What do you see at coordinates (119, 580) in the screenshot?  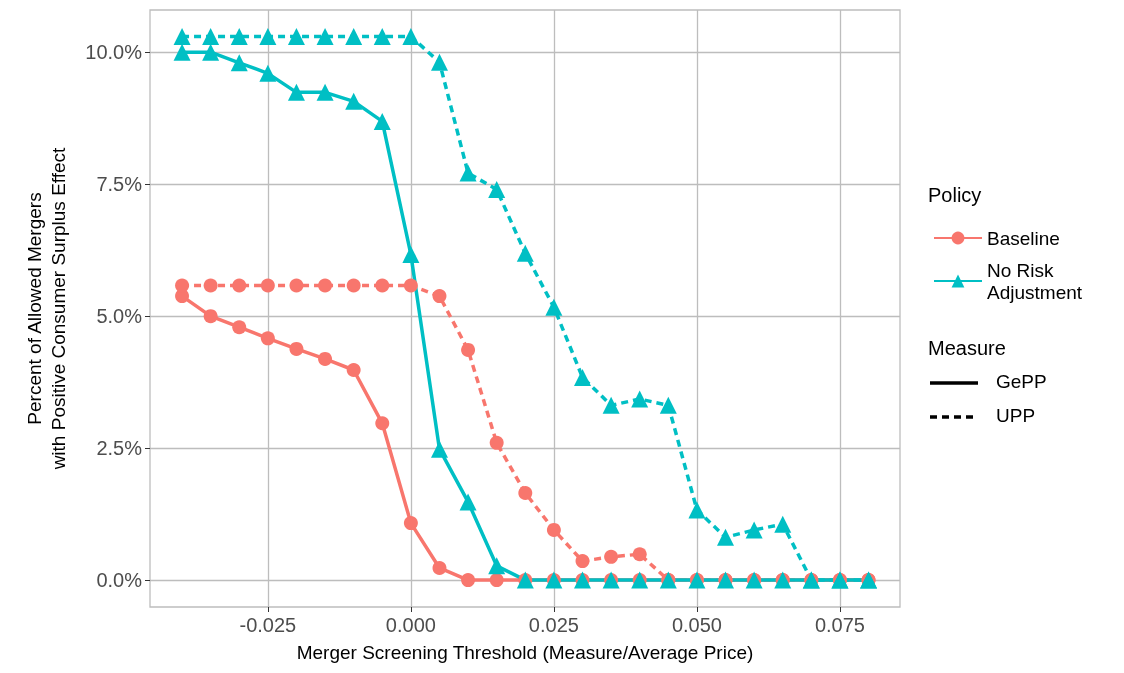 I see `y-tick-label: 0.0%` at bounding box center [119, 580].